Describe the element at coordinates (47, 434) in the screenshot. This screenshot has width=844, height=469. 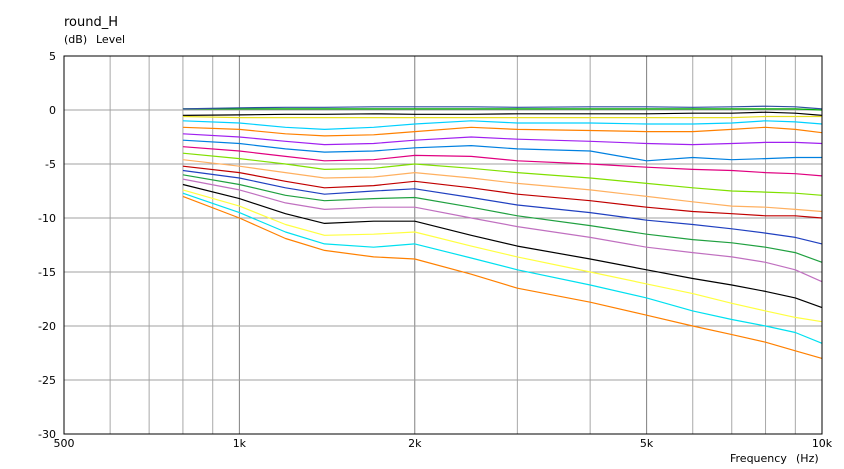
I see `y-tick-label: -30` at that location.